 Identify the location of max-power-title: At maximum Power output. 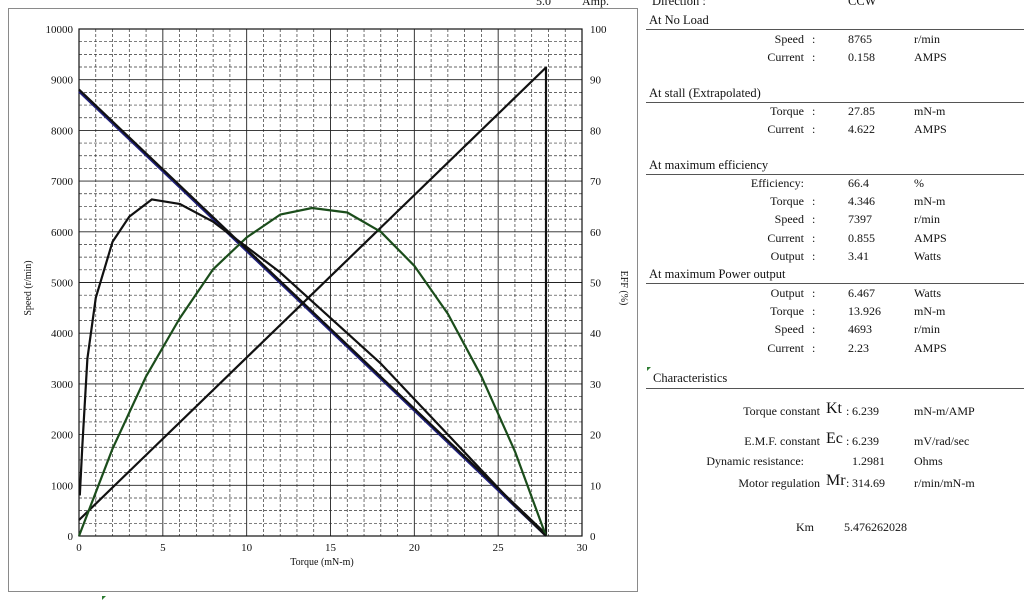
(717, 274).